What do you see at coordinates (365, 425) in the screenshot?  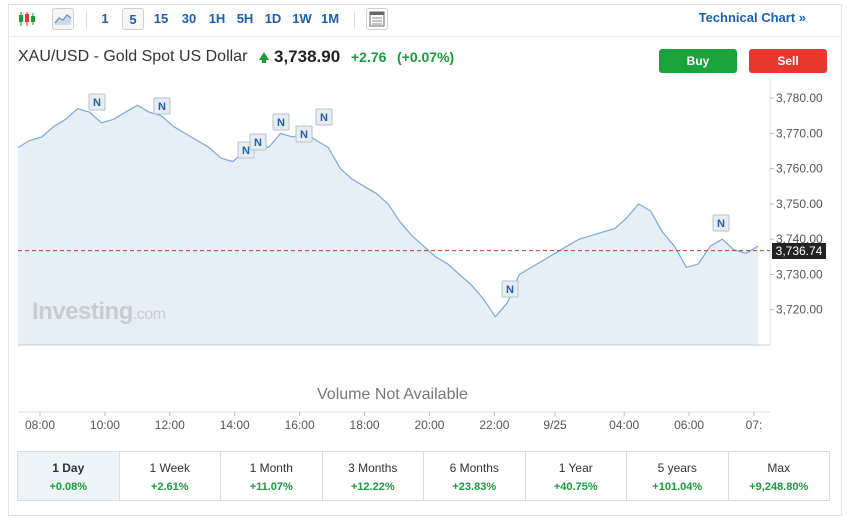 I see `x-tick-label: 18:00` at bounding box center [365, 425].